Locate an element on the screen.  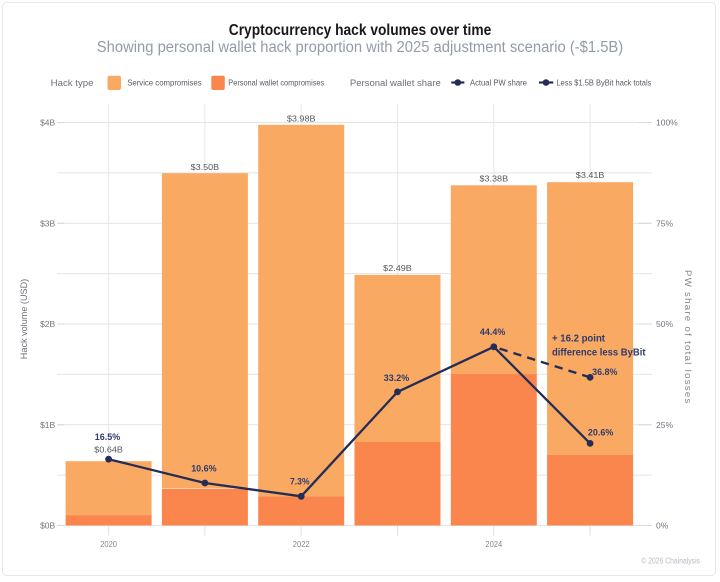
svg-text: 100% is located at coordinates (667, 123).